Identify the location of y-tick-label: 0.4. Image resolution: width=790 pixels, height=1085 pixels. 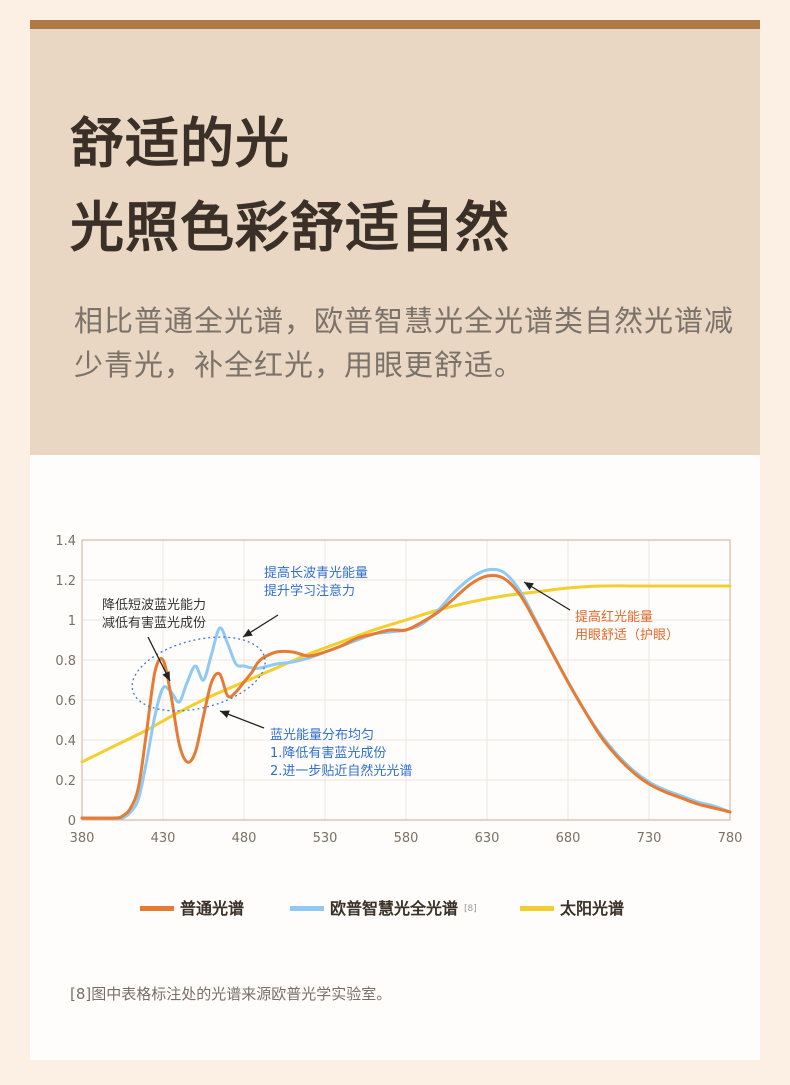
(65, 741).